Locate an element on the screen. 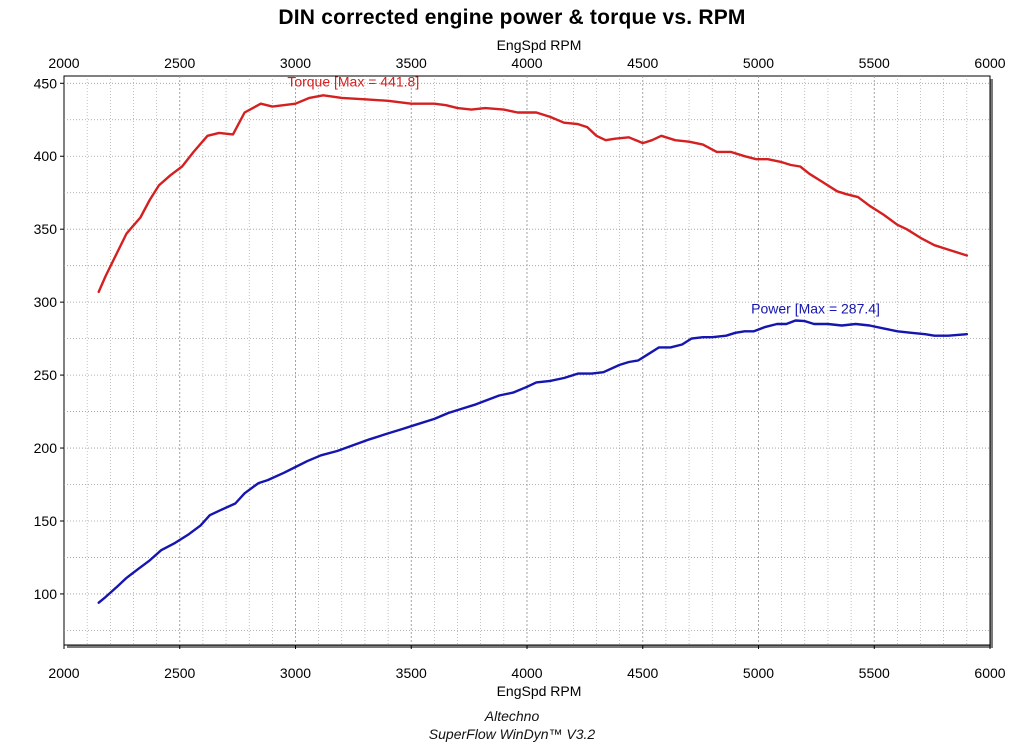  x-tick-label-bottom: 3000 is located at coordinates (295, 673).